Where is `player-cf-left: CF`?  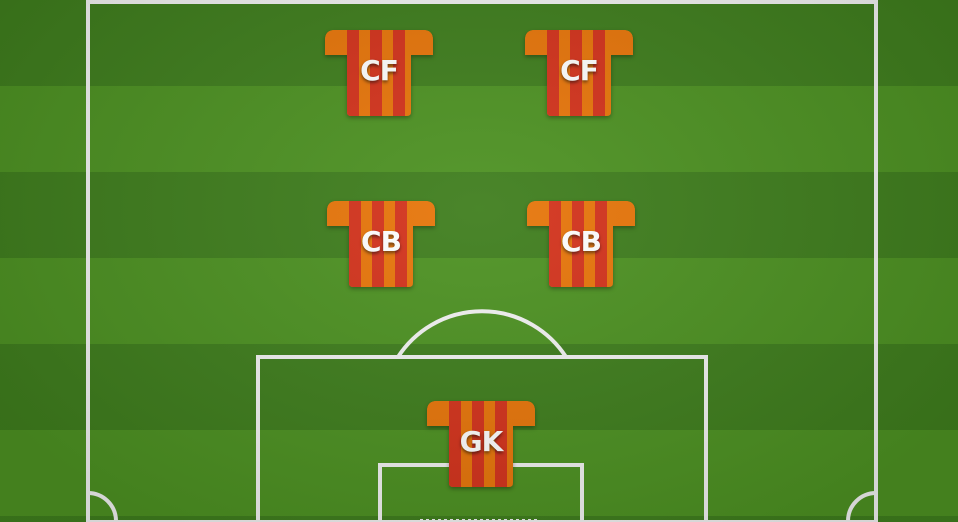
player-cf-left: CF is located at coordinates (379, 73).